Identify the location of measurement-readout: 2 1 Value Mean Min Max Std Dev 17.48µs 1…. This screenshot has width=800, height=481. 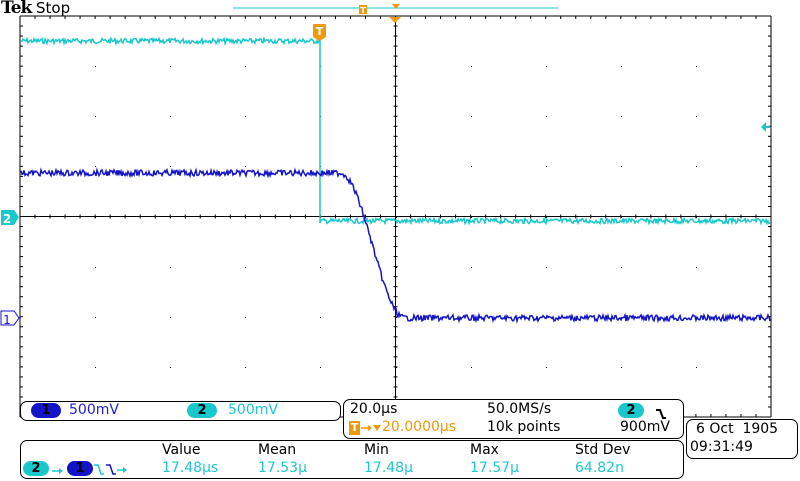
(352, 459).